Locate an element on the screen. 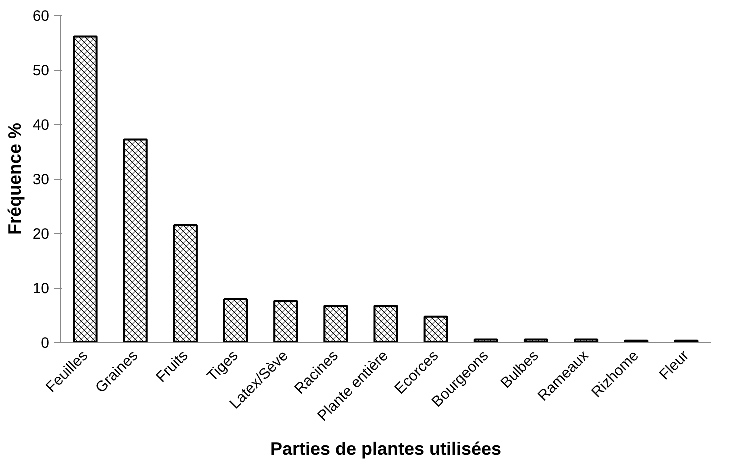 The height and width of the screenshot is (461, 731). y-tick-label: 40 is located at coordinates (41, 125).